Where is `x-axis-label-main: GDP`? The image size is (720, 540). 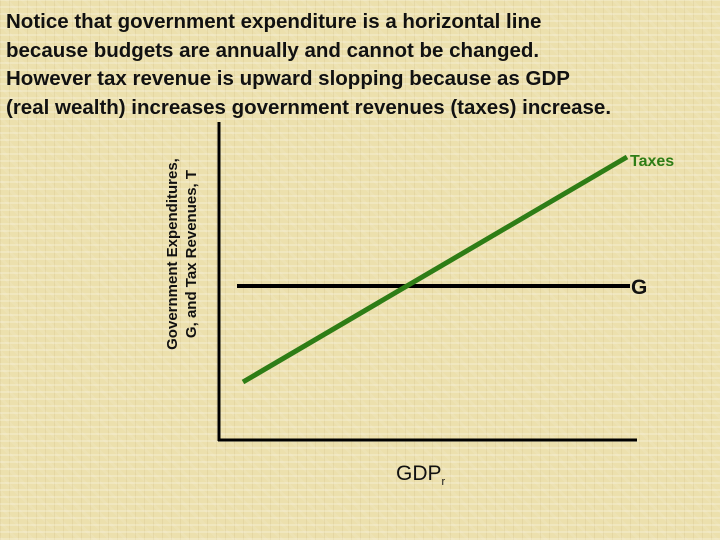 x-axis-label-main: GDP is located at coordinates (419, 473).